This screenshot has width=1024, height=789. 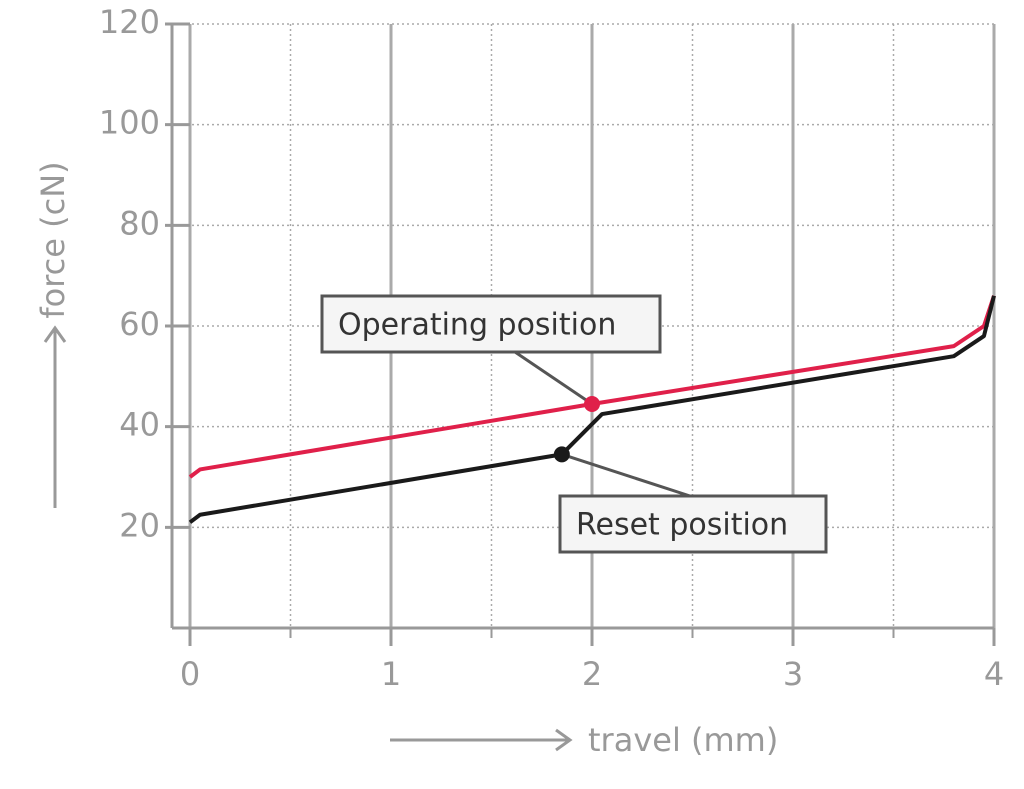 I want to click on x-tick-label: 1, so click(x=391, y=674).